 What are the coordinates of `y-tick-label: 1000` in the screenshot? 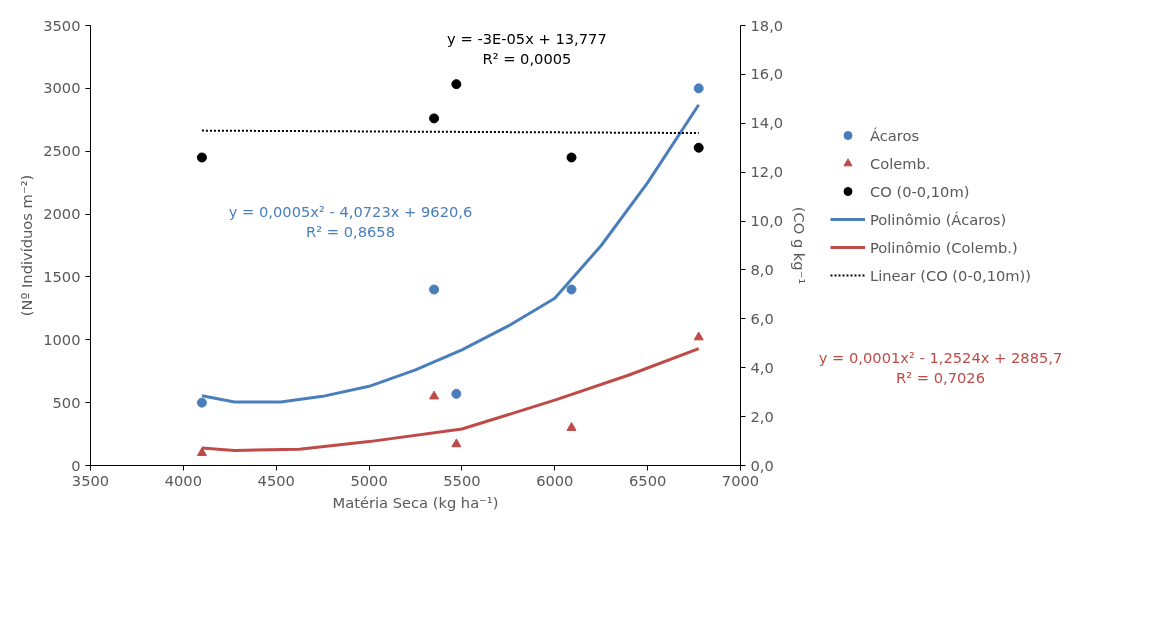 It's located at (62, 339).